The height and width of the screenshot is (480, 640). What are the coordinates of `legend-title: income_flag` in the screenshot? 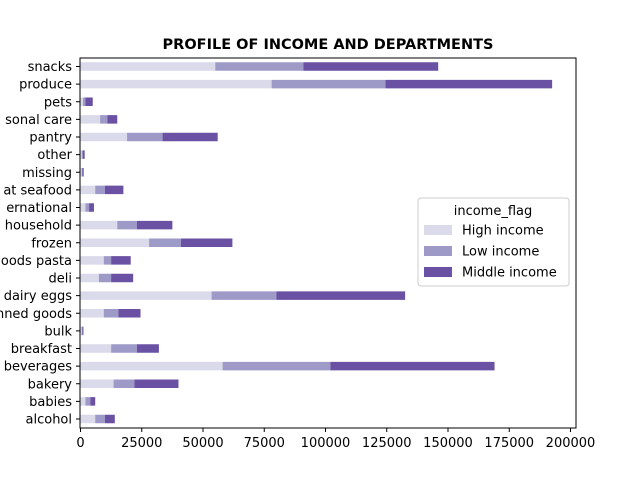 It's located at (493, 211).